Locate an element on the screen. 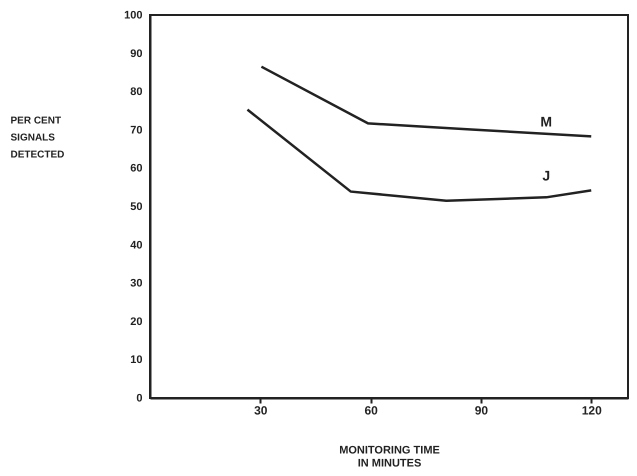  series-label: M is located at coordinates (546, 121).